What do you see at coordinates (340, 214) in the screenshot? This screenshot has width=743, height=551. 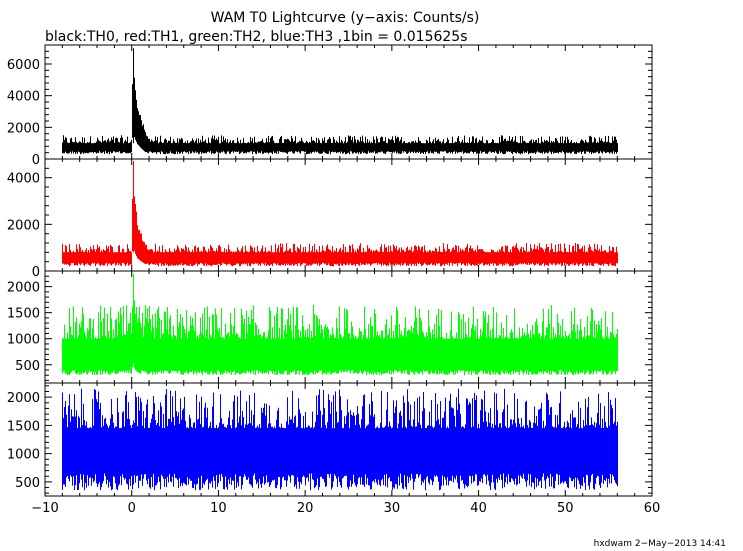 I see `series-th1` at bounding box center [340, 214].